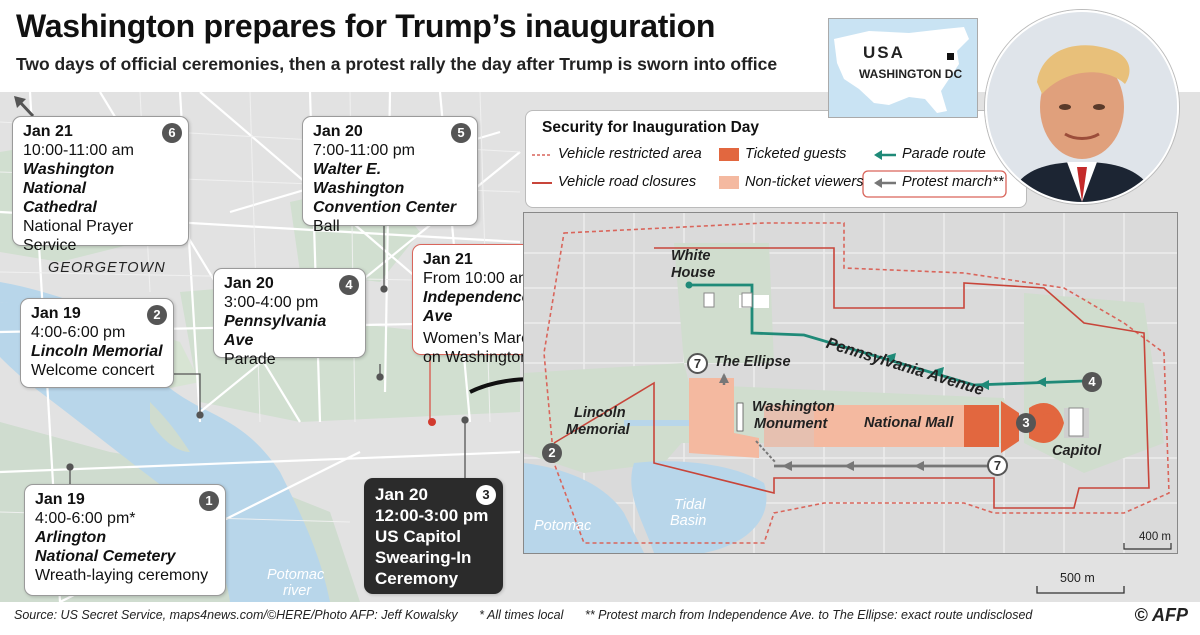 This screenshot has width=1200, height=635. What do you see at coordinates (477, 278) in the screenshot?
I see `event-time: From 10:00 am` at bounding box center [477, 278].